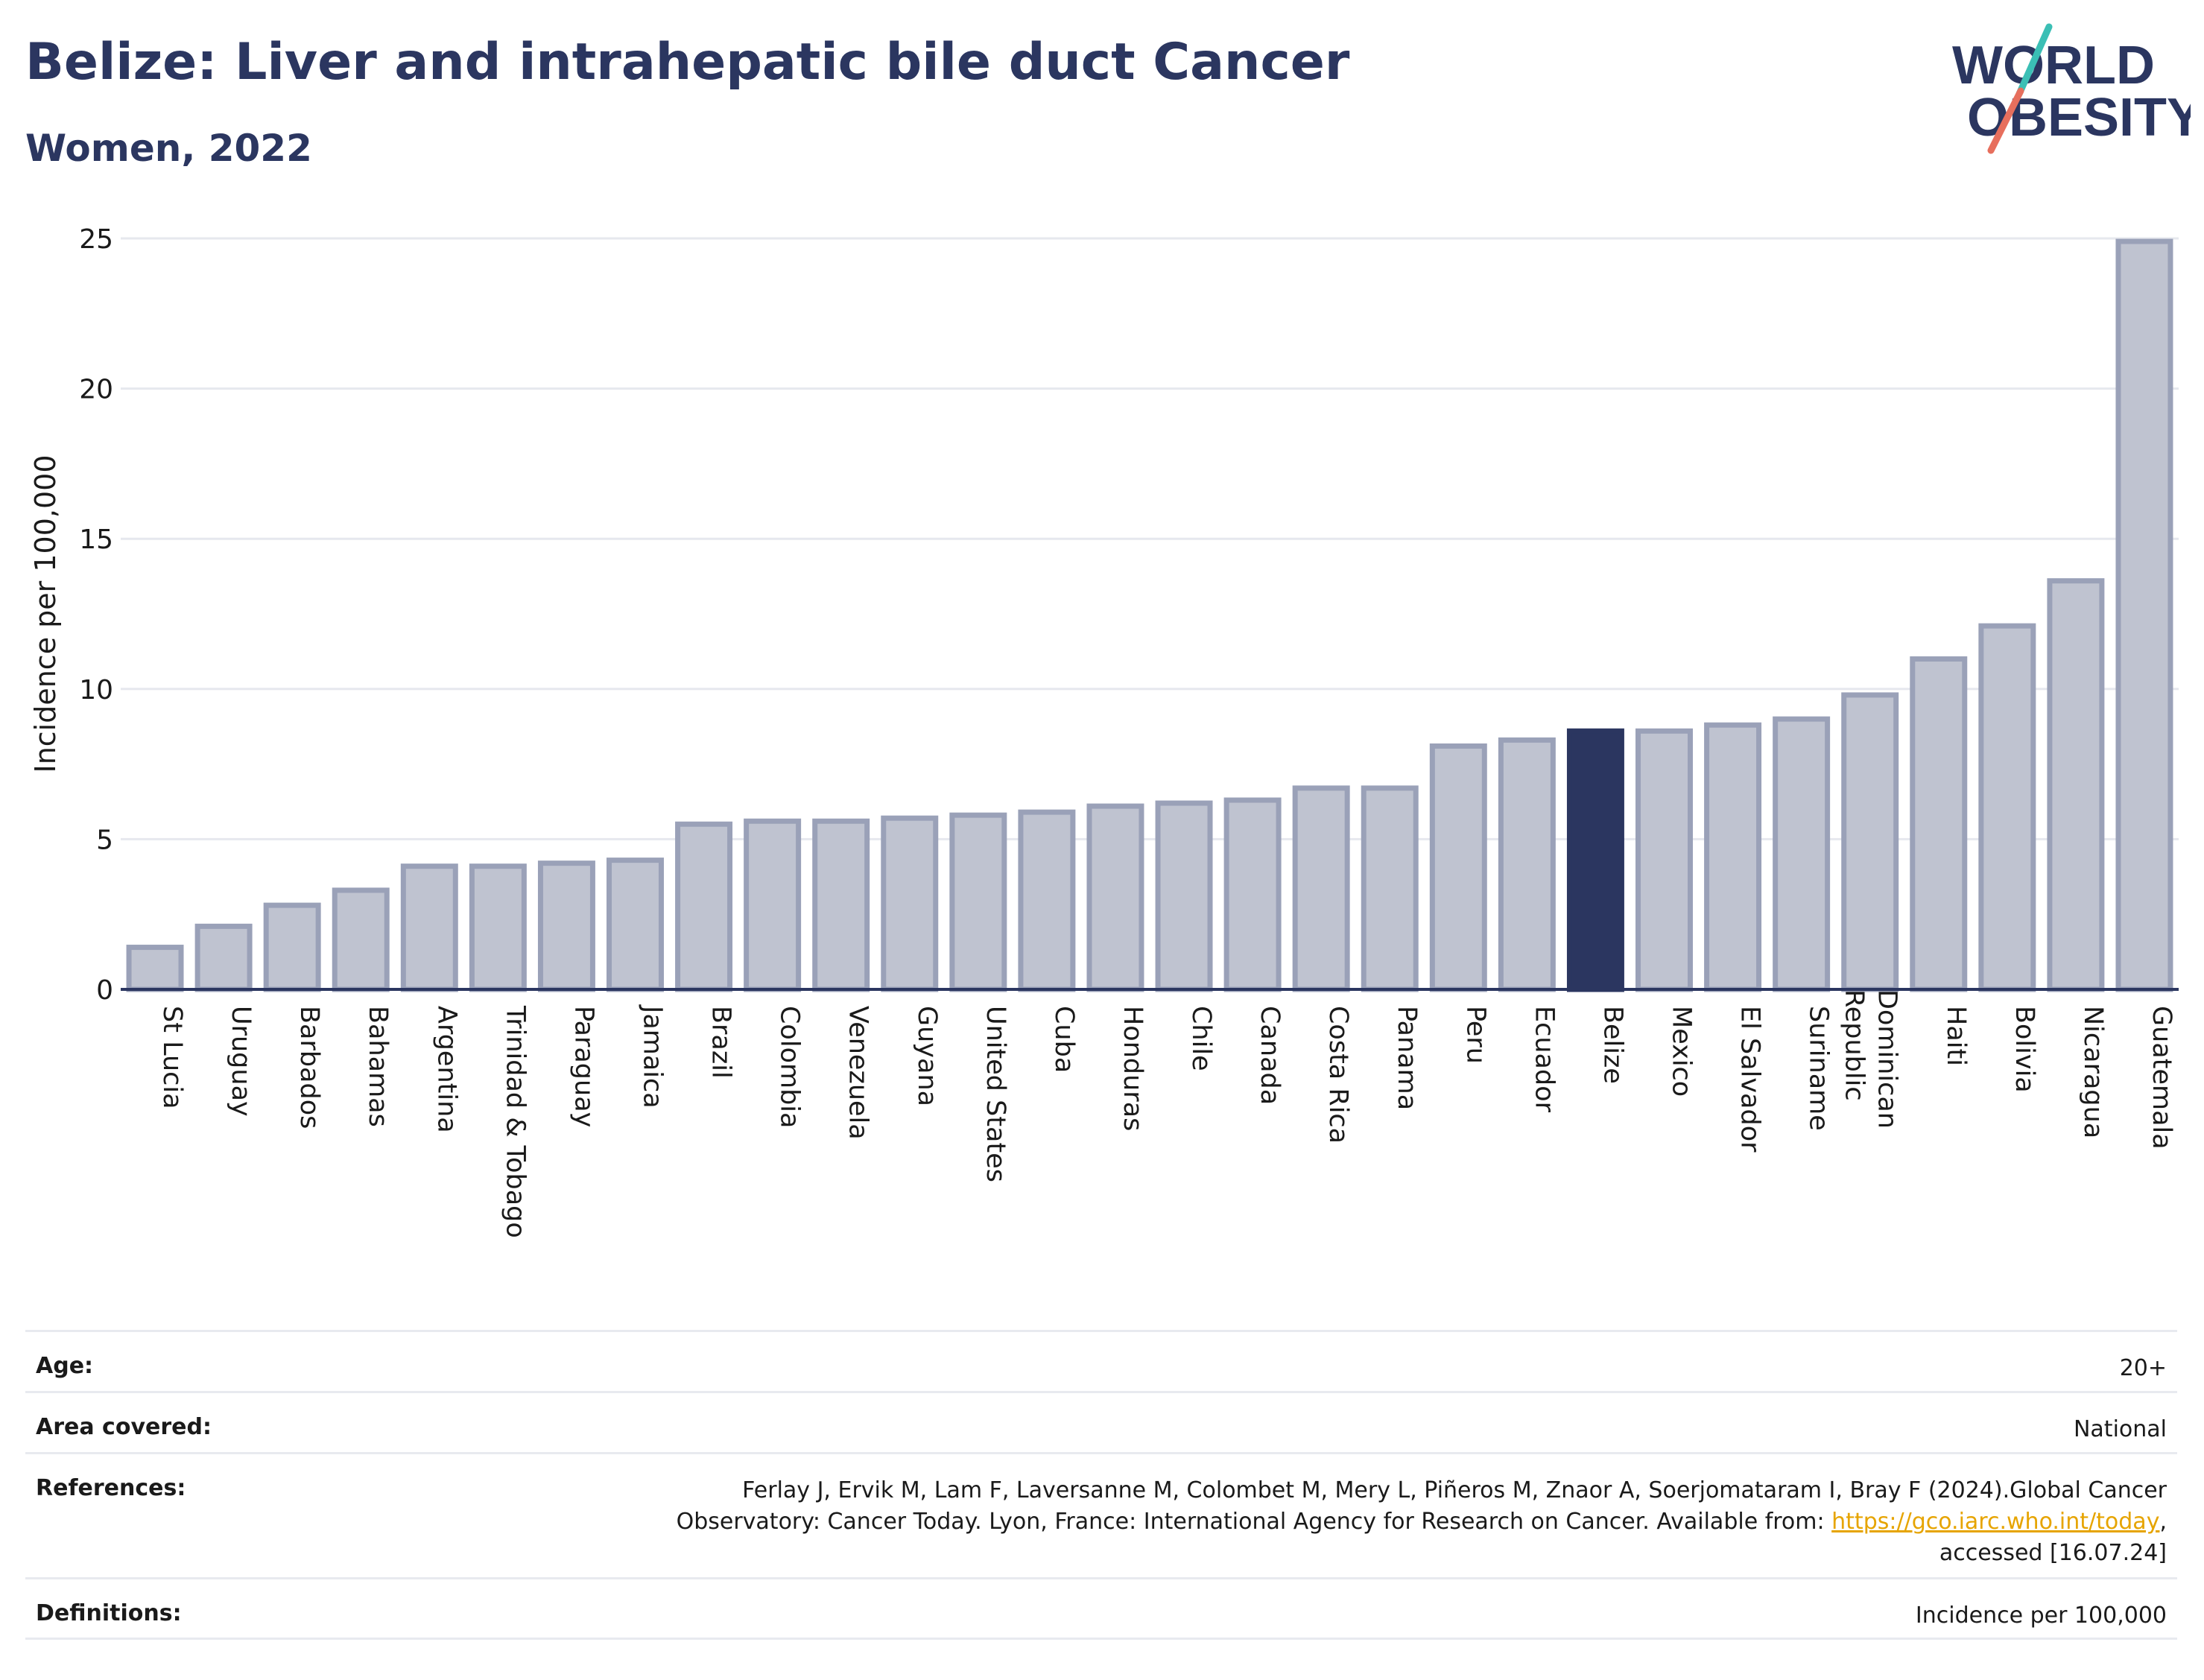  Describe the element at coordinates (292, 947) in the screenshot. I see `bar-barbados` at that location.